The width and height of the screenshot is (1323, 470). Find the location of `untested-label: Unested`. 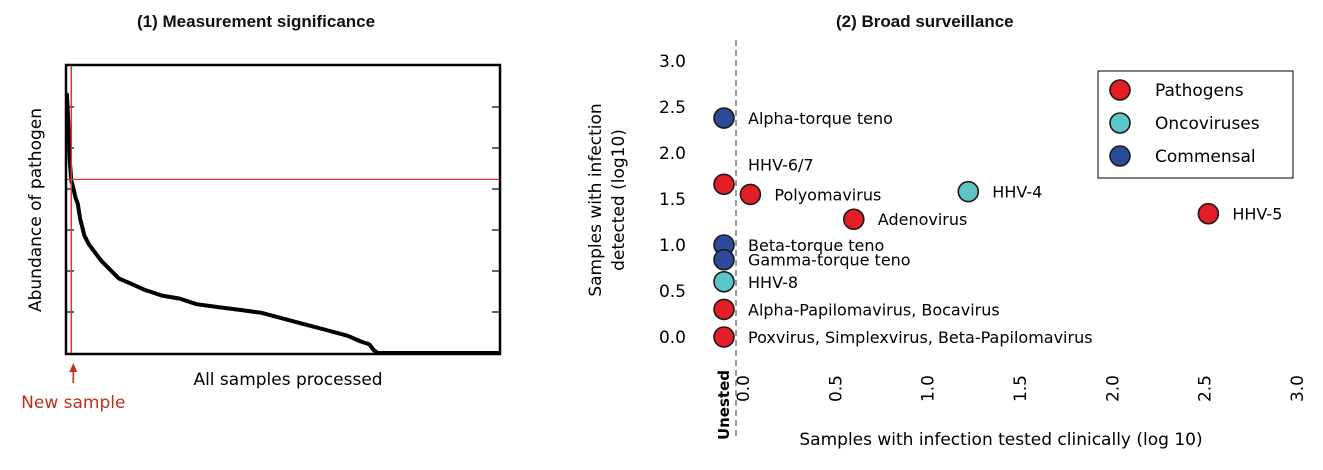

untested-label: Unested is located at coordinates (724, 405).